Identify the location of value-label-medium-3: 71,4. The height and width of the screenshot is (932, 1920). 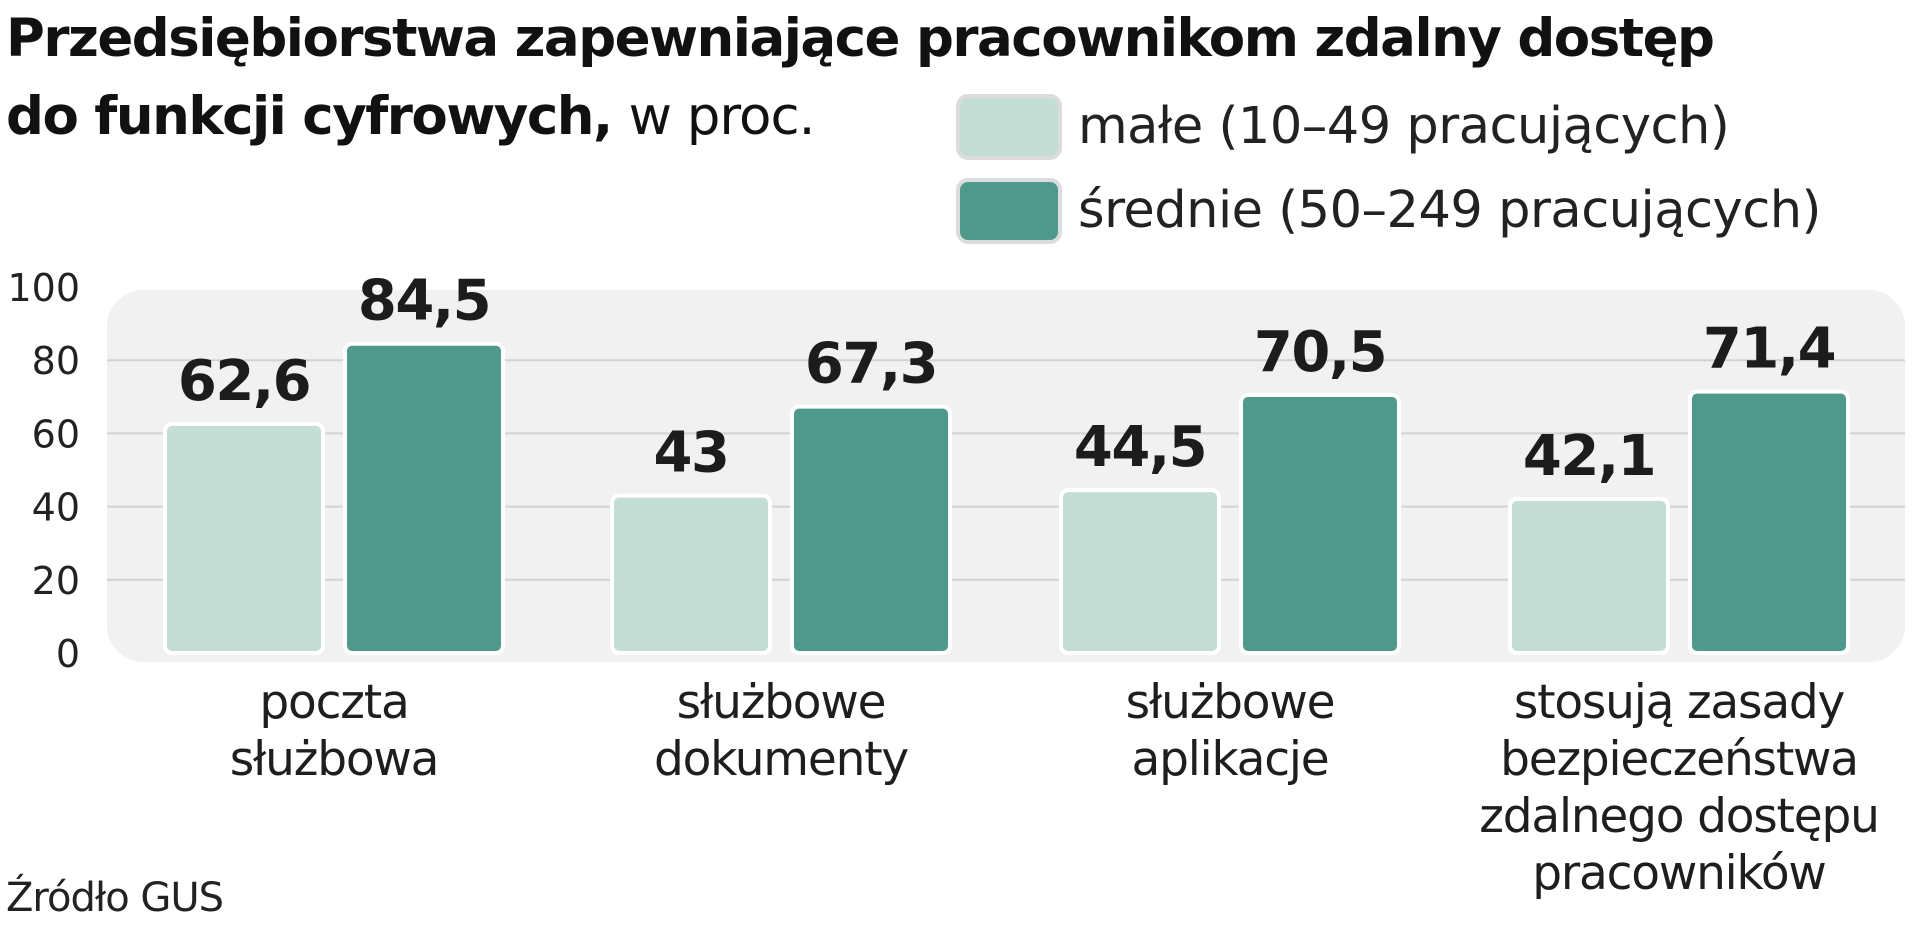
(1769, 349).